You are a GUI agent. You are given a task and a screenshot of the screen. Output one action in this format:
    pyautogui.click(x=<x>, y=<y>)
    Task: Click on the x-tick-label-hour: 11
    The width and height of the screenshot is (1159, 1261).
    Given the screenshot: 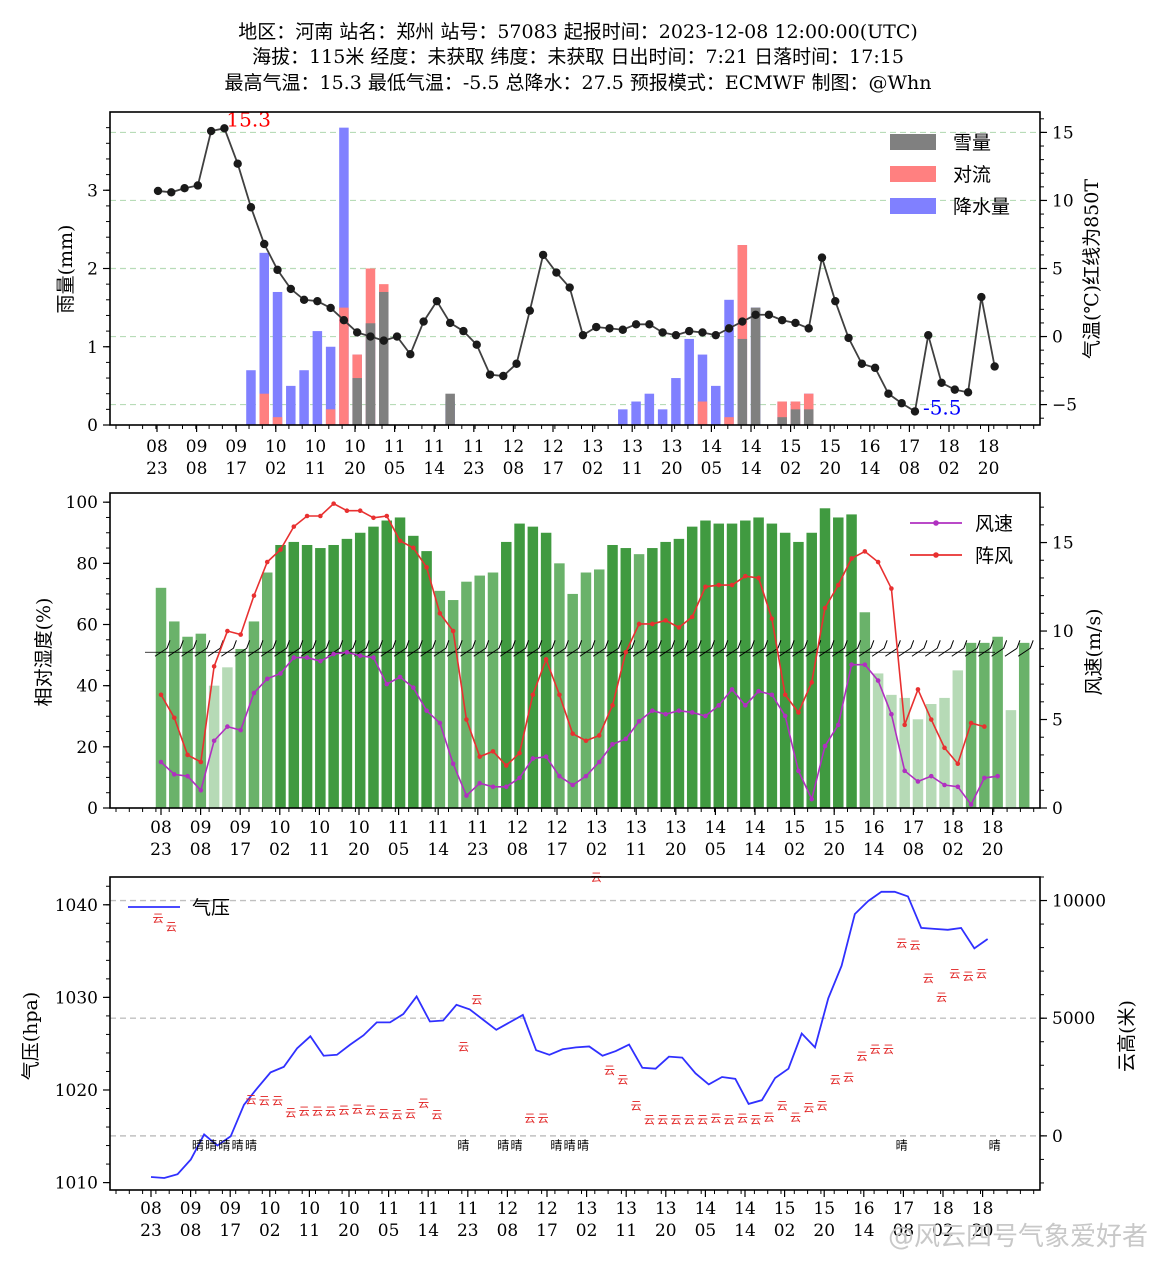 What is the action you would take?
    pyautogui.click(x=310, y=1231)
    